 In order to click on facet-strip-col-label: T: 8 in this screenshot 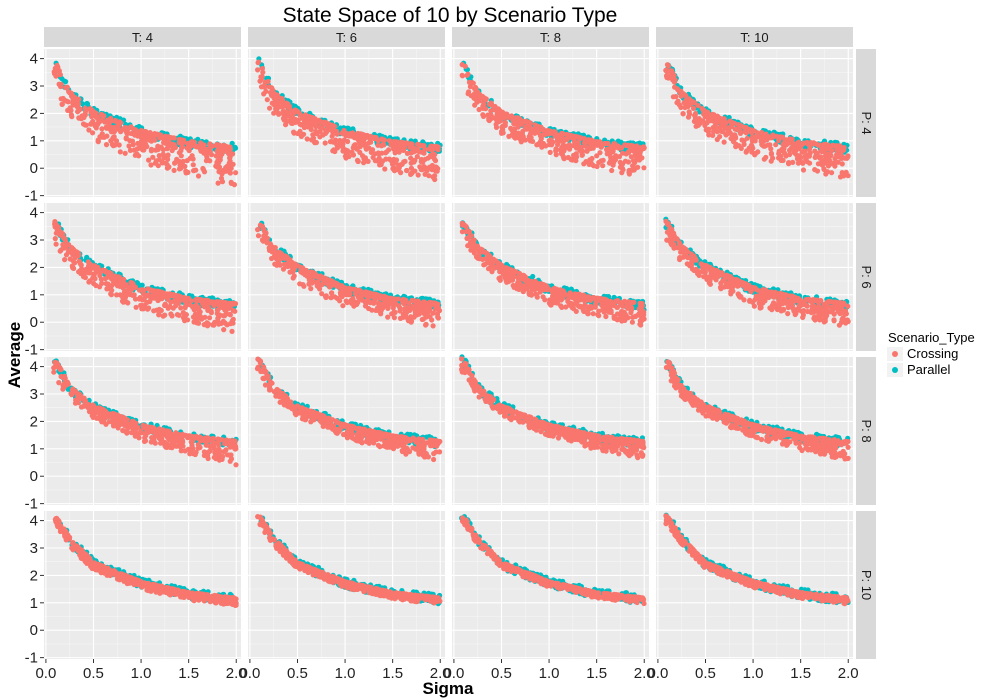, I will do `click(550, 37)`.